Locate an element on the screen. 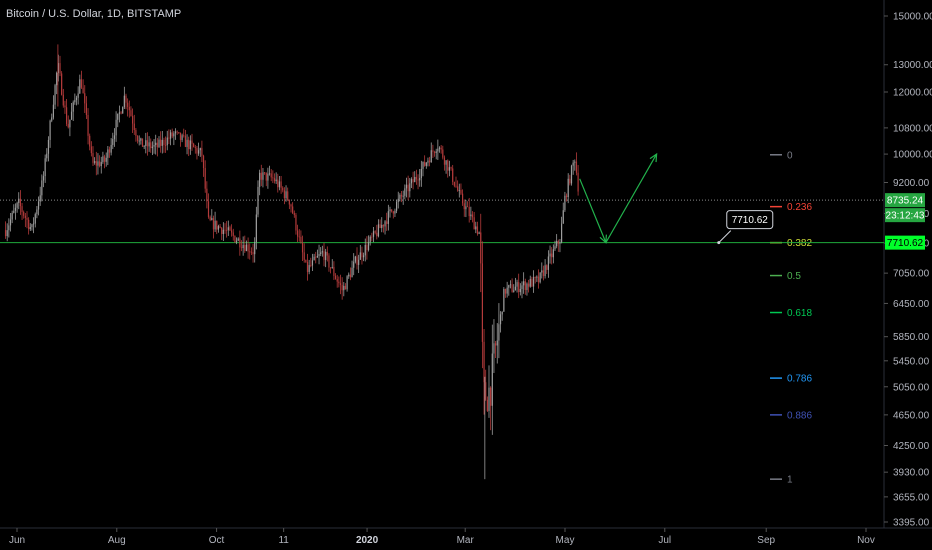 The width and height of the screenshot is (932, 550). x-tick-label: Mar is located at coordinates (466, 540).